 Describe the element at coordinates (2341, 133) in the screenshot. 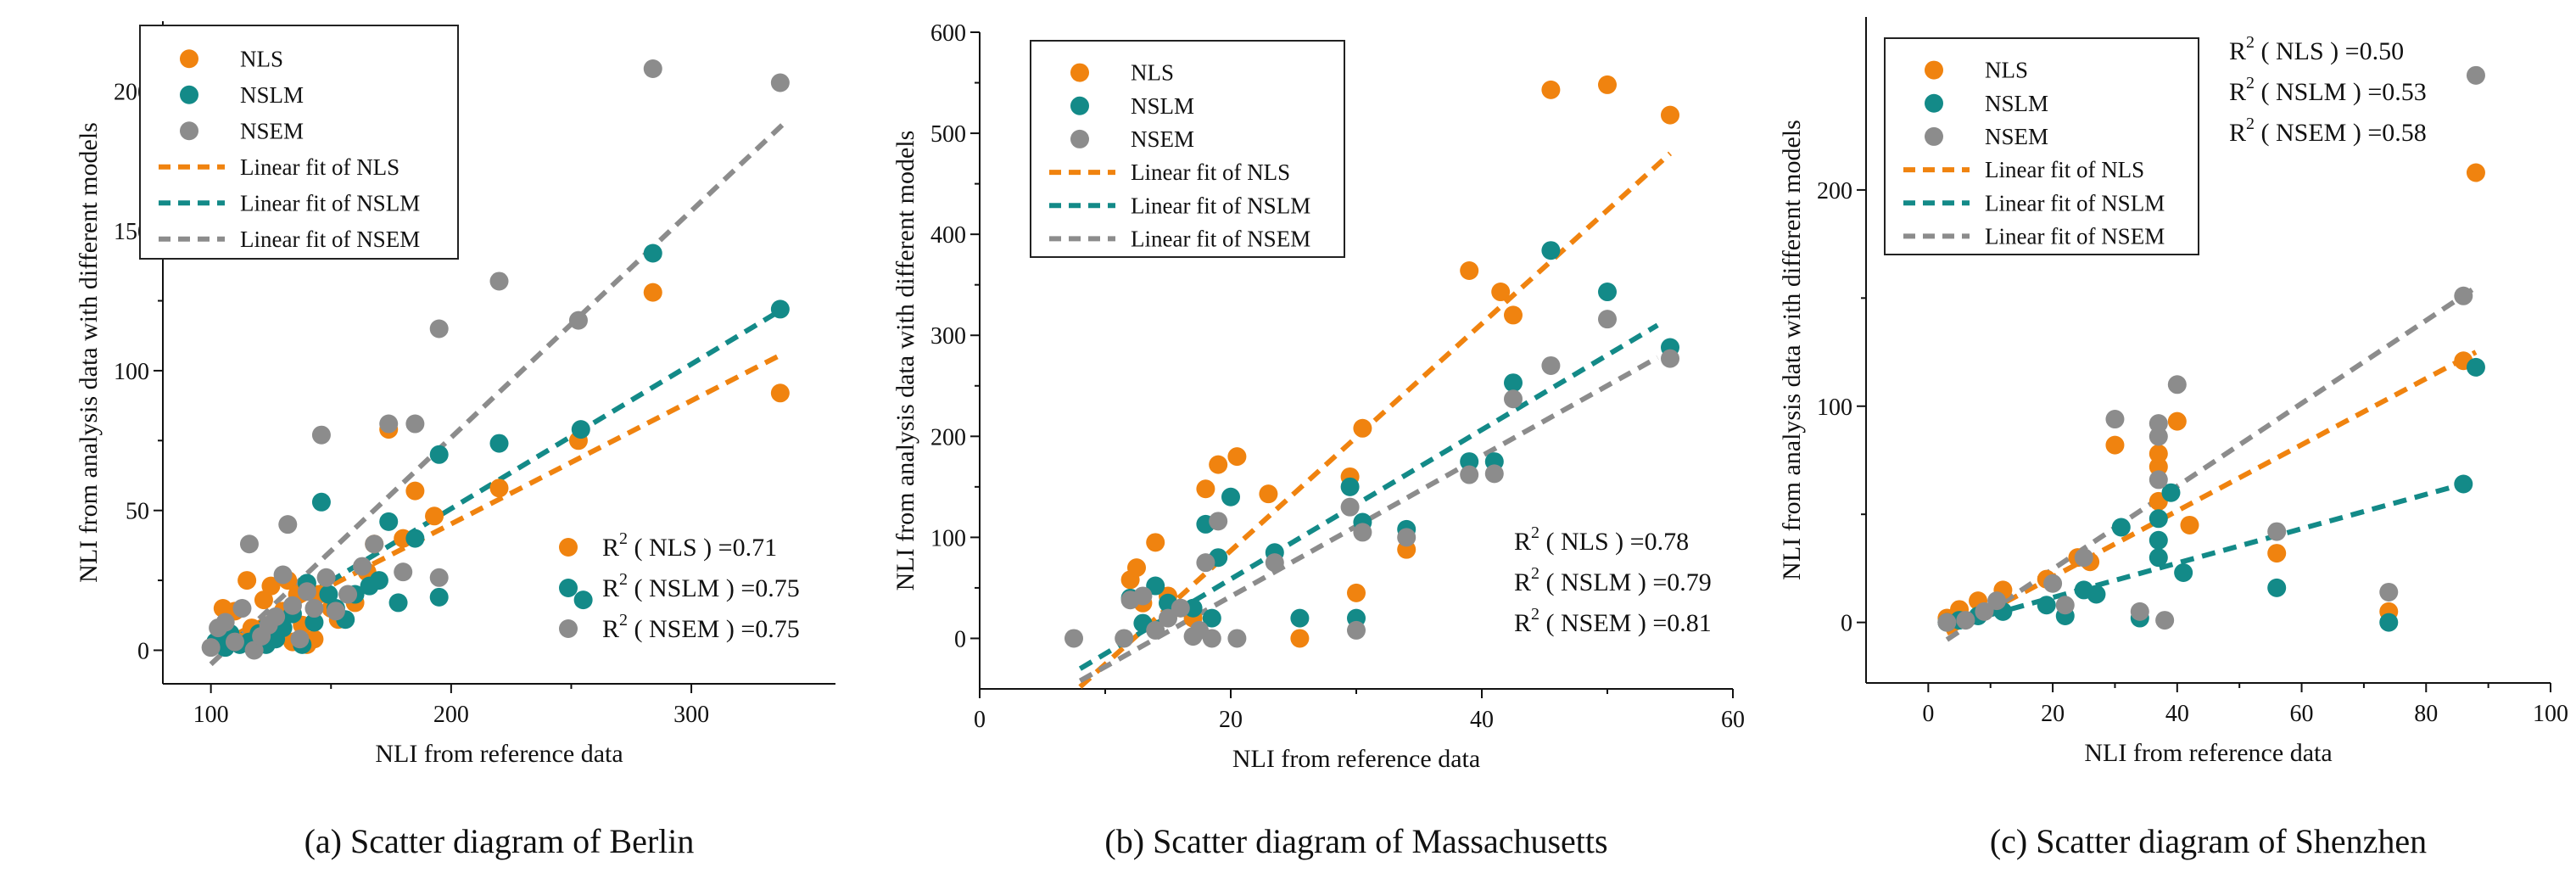

I see `r2-value: ( NSEM ) =0.58` at that location.